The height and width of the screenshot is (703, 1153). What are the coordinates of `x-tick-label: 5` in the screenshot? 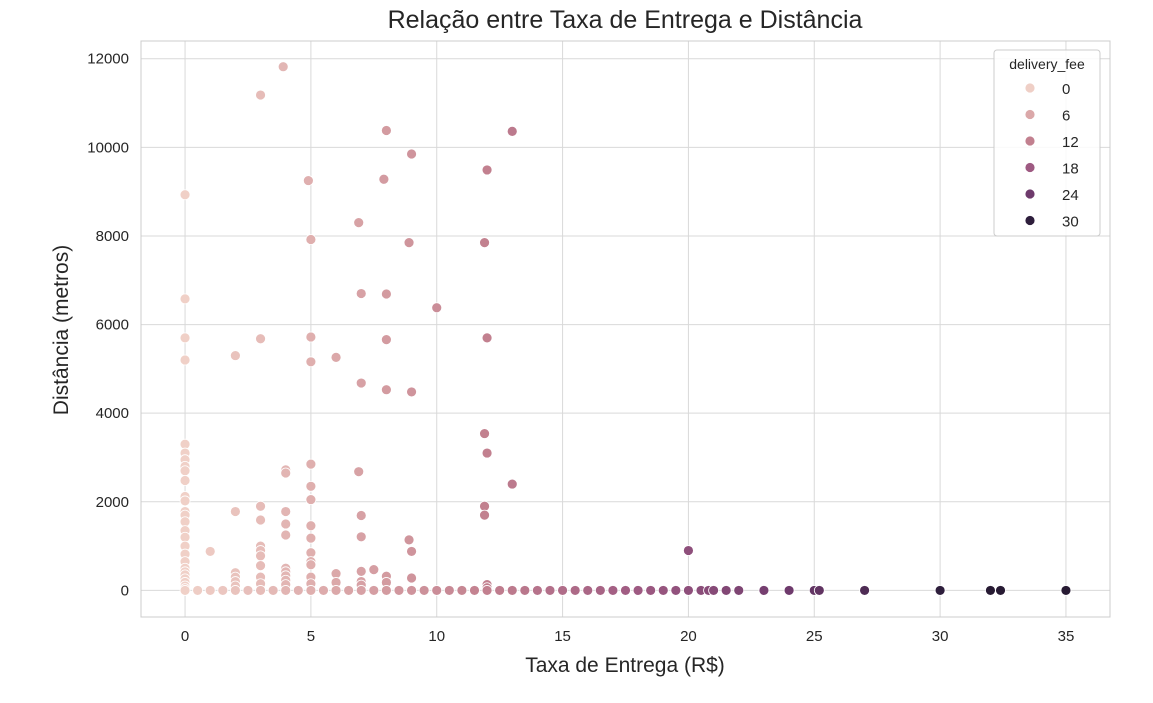 It's located at (311, 636).